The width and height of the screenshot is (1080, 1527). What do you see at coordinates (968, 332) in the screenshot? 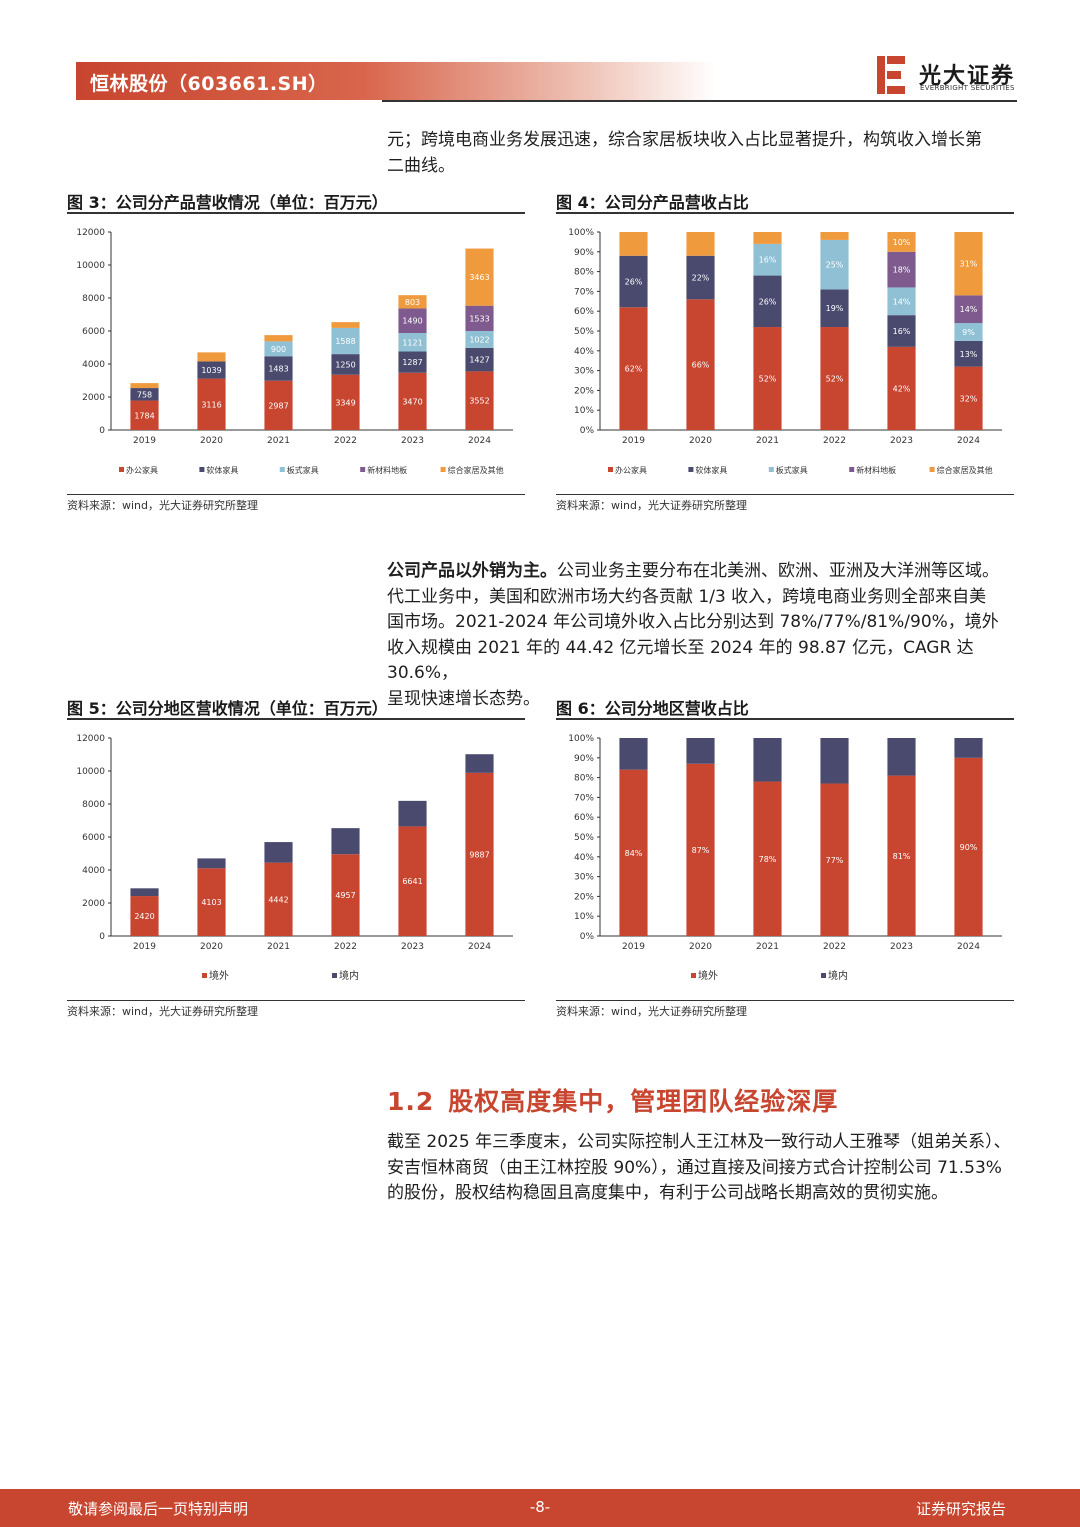
I see `data-label: 9%` at bounding box center [968, 332].